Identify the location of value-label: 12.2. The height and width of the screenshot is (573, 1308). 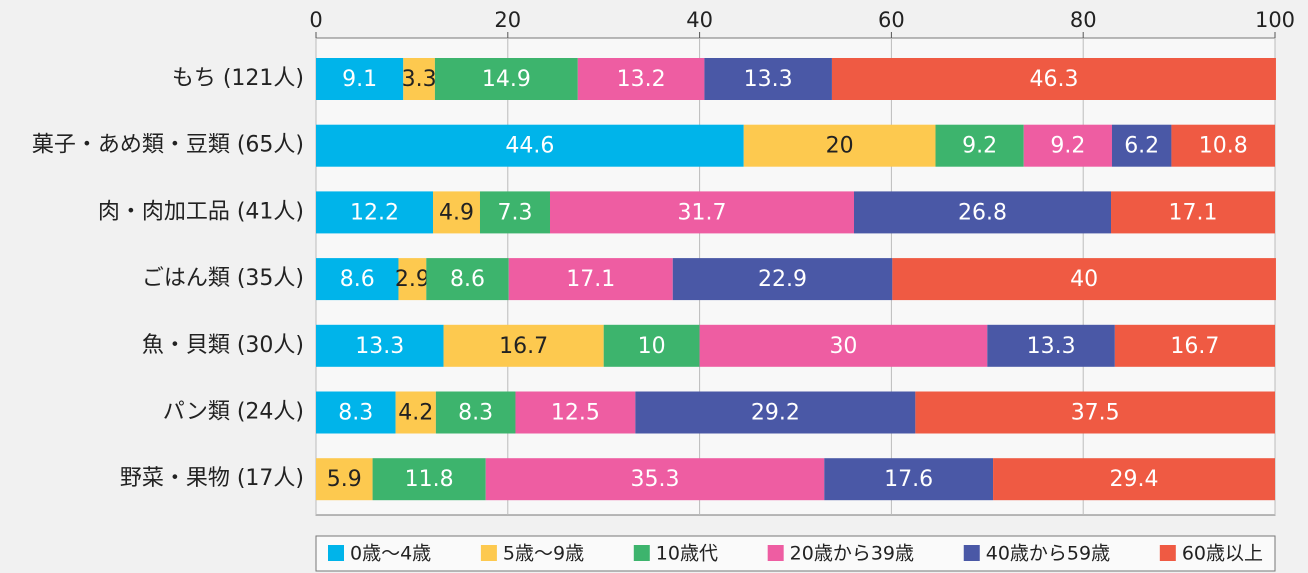
(374, 212).